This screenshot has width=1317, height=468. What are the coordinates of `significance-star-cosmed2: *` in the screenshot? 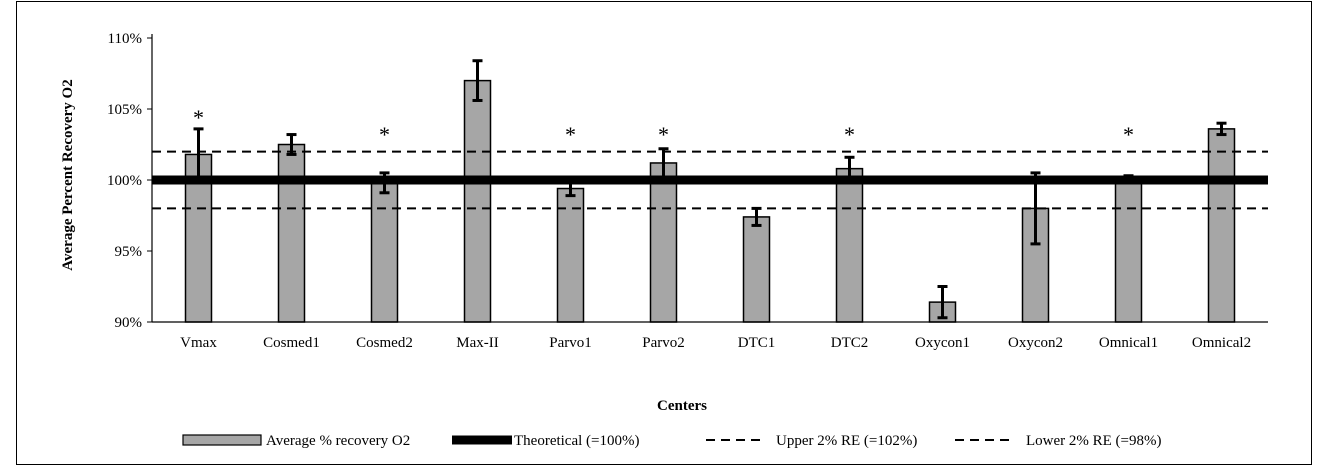 It's located at (384, 134).